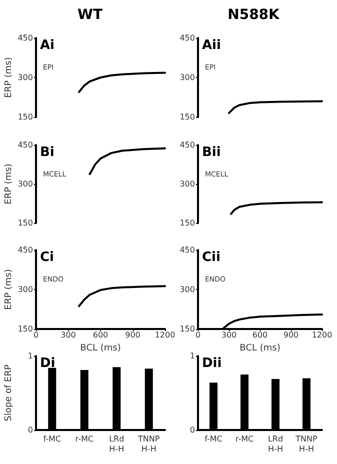  Describe the element at coordinates (47, 257) in the screenshot. I see `annotation: Ci` at that location.